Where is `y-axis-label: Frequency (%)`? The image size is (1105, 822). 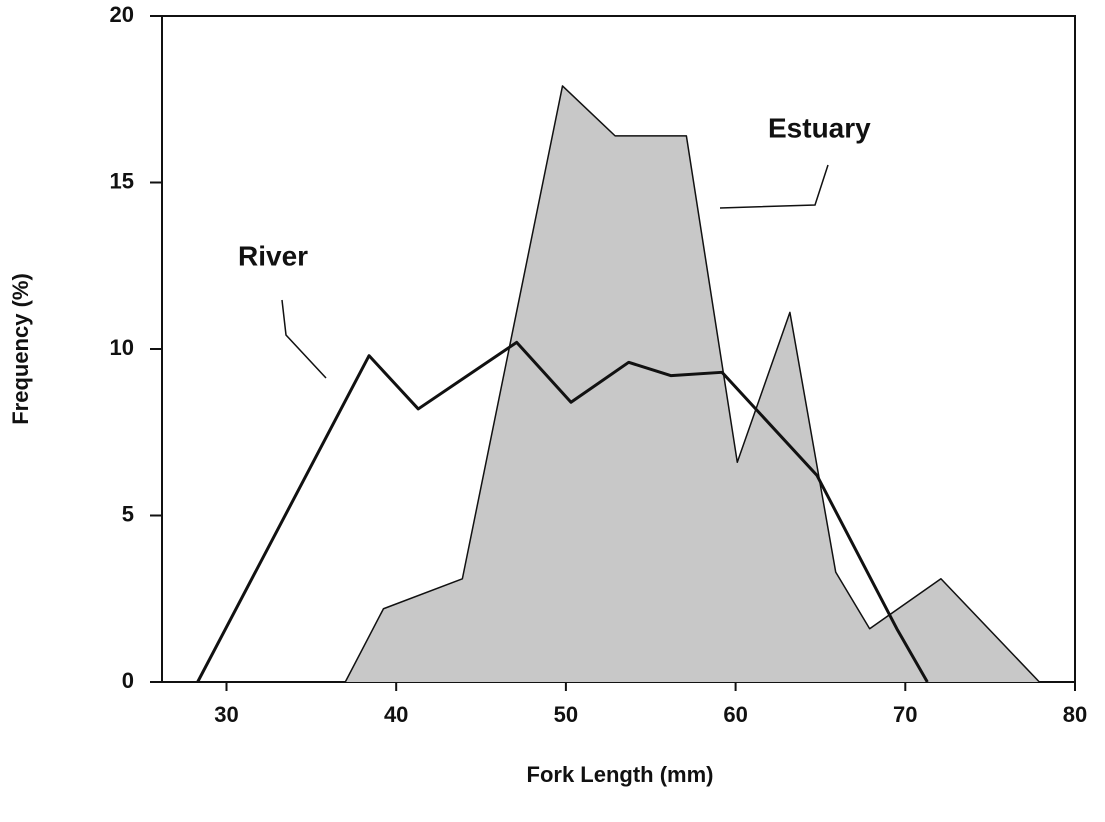 y-axis-label: Frequency (%) is located at coordinates (20, 349).